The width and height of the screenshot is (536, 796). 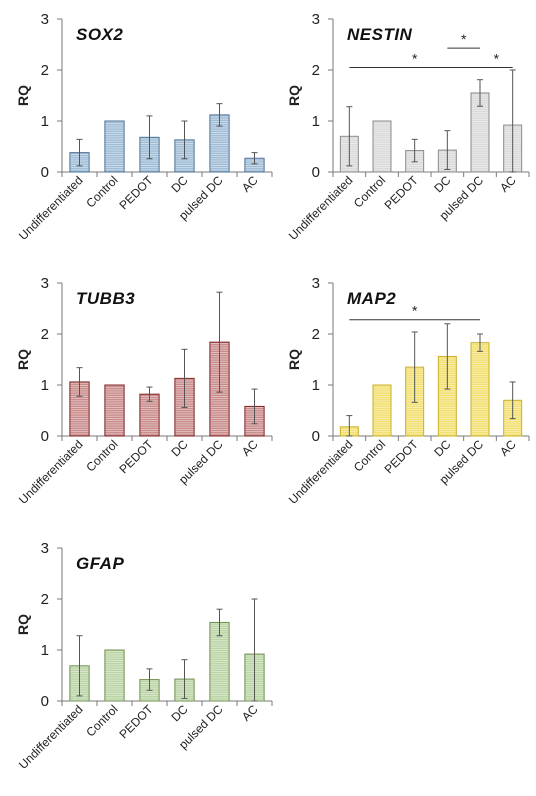 I want to click on panel-title: NESTIN, so click(x=380, y=34).